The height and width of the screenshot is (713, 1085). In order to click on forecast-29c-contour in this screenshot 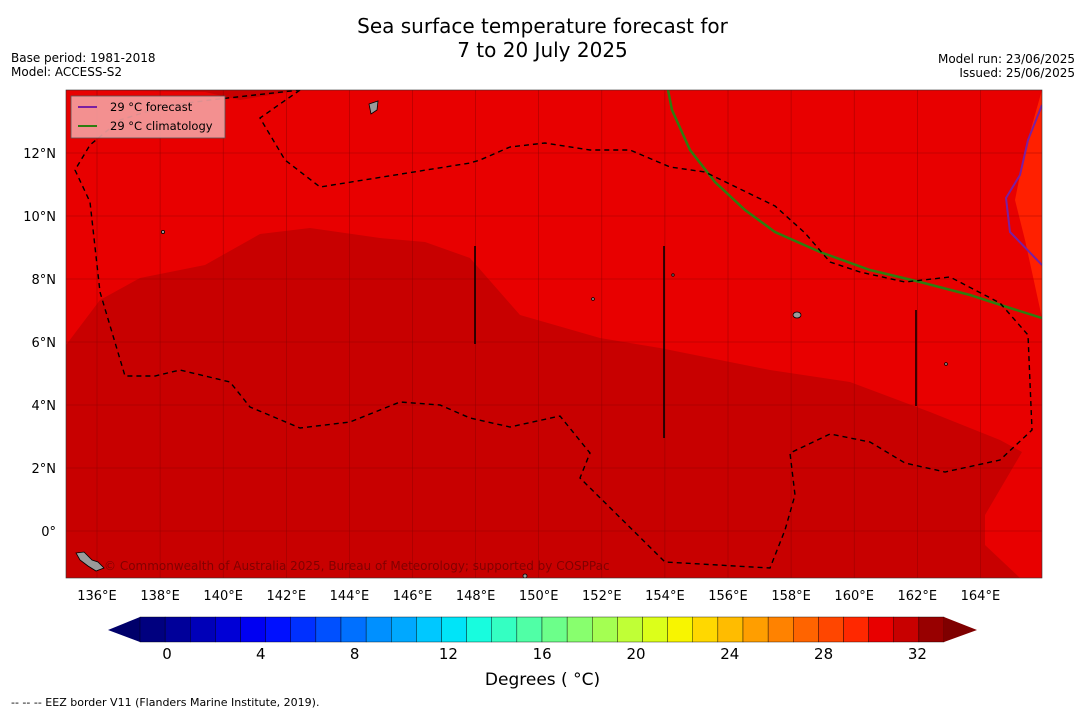, I will do `click(1023, 185)`.